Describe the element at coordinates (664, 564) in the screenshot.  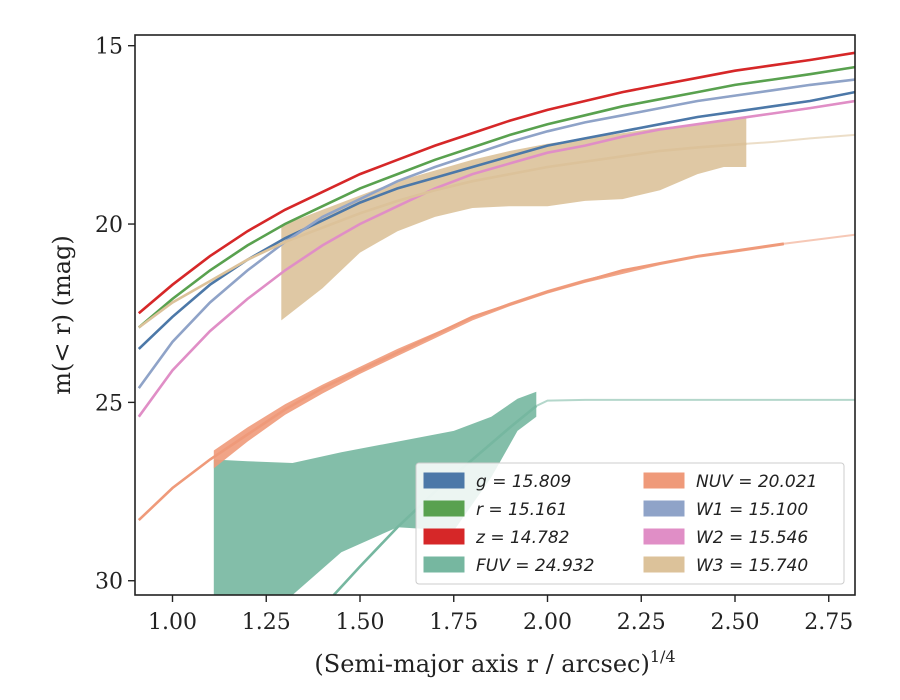
I see `legend-swatch-w3` at that location.